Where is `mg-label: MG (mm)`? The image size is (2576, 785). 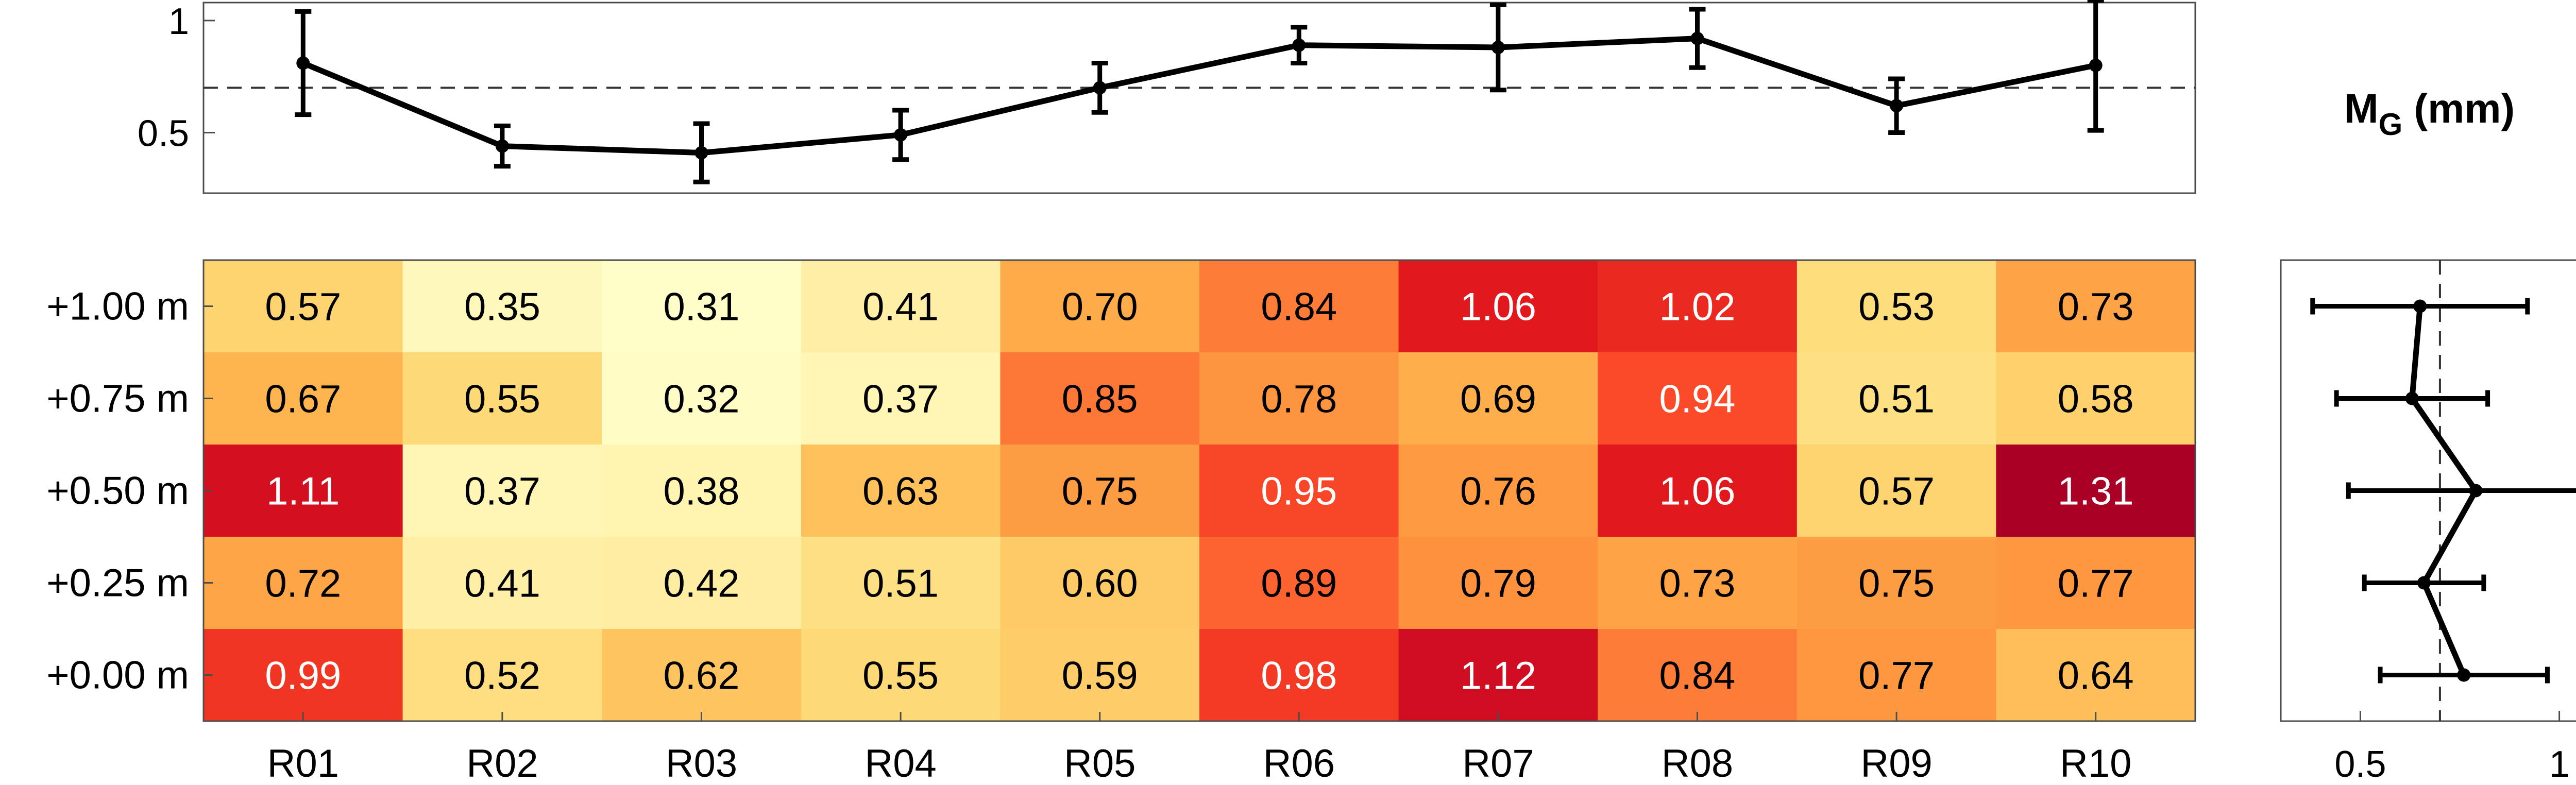 mg-label: MG (mm) is located at coordinates (2429, 114).